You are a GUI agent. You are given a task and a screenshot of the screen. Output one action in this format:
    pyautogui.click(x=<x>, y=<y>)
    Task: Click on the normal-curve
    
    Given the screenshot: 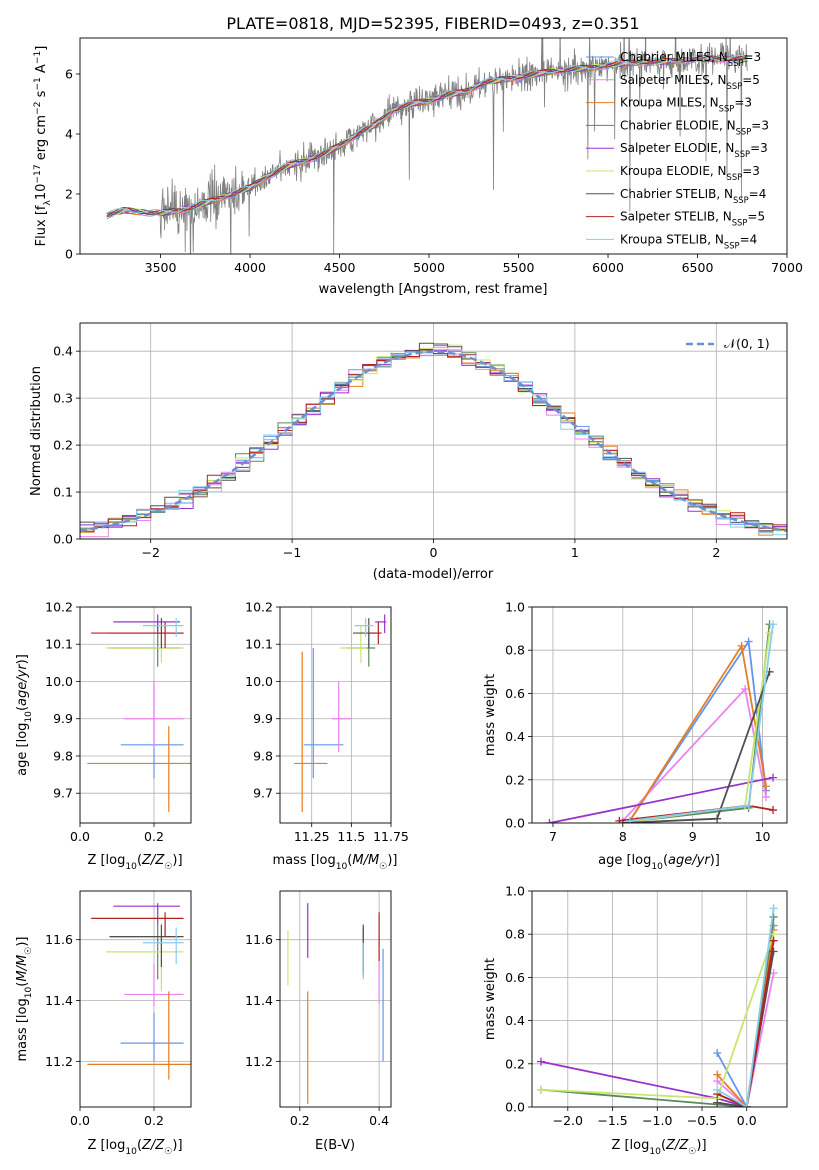 What is the action you would take?
    pyautogui.click(x=433, y=441)
    